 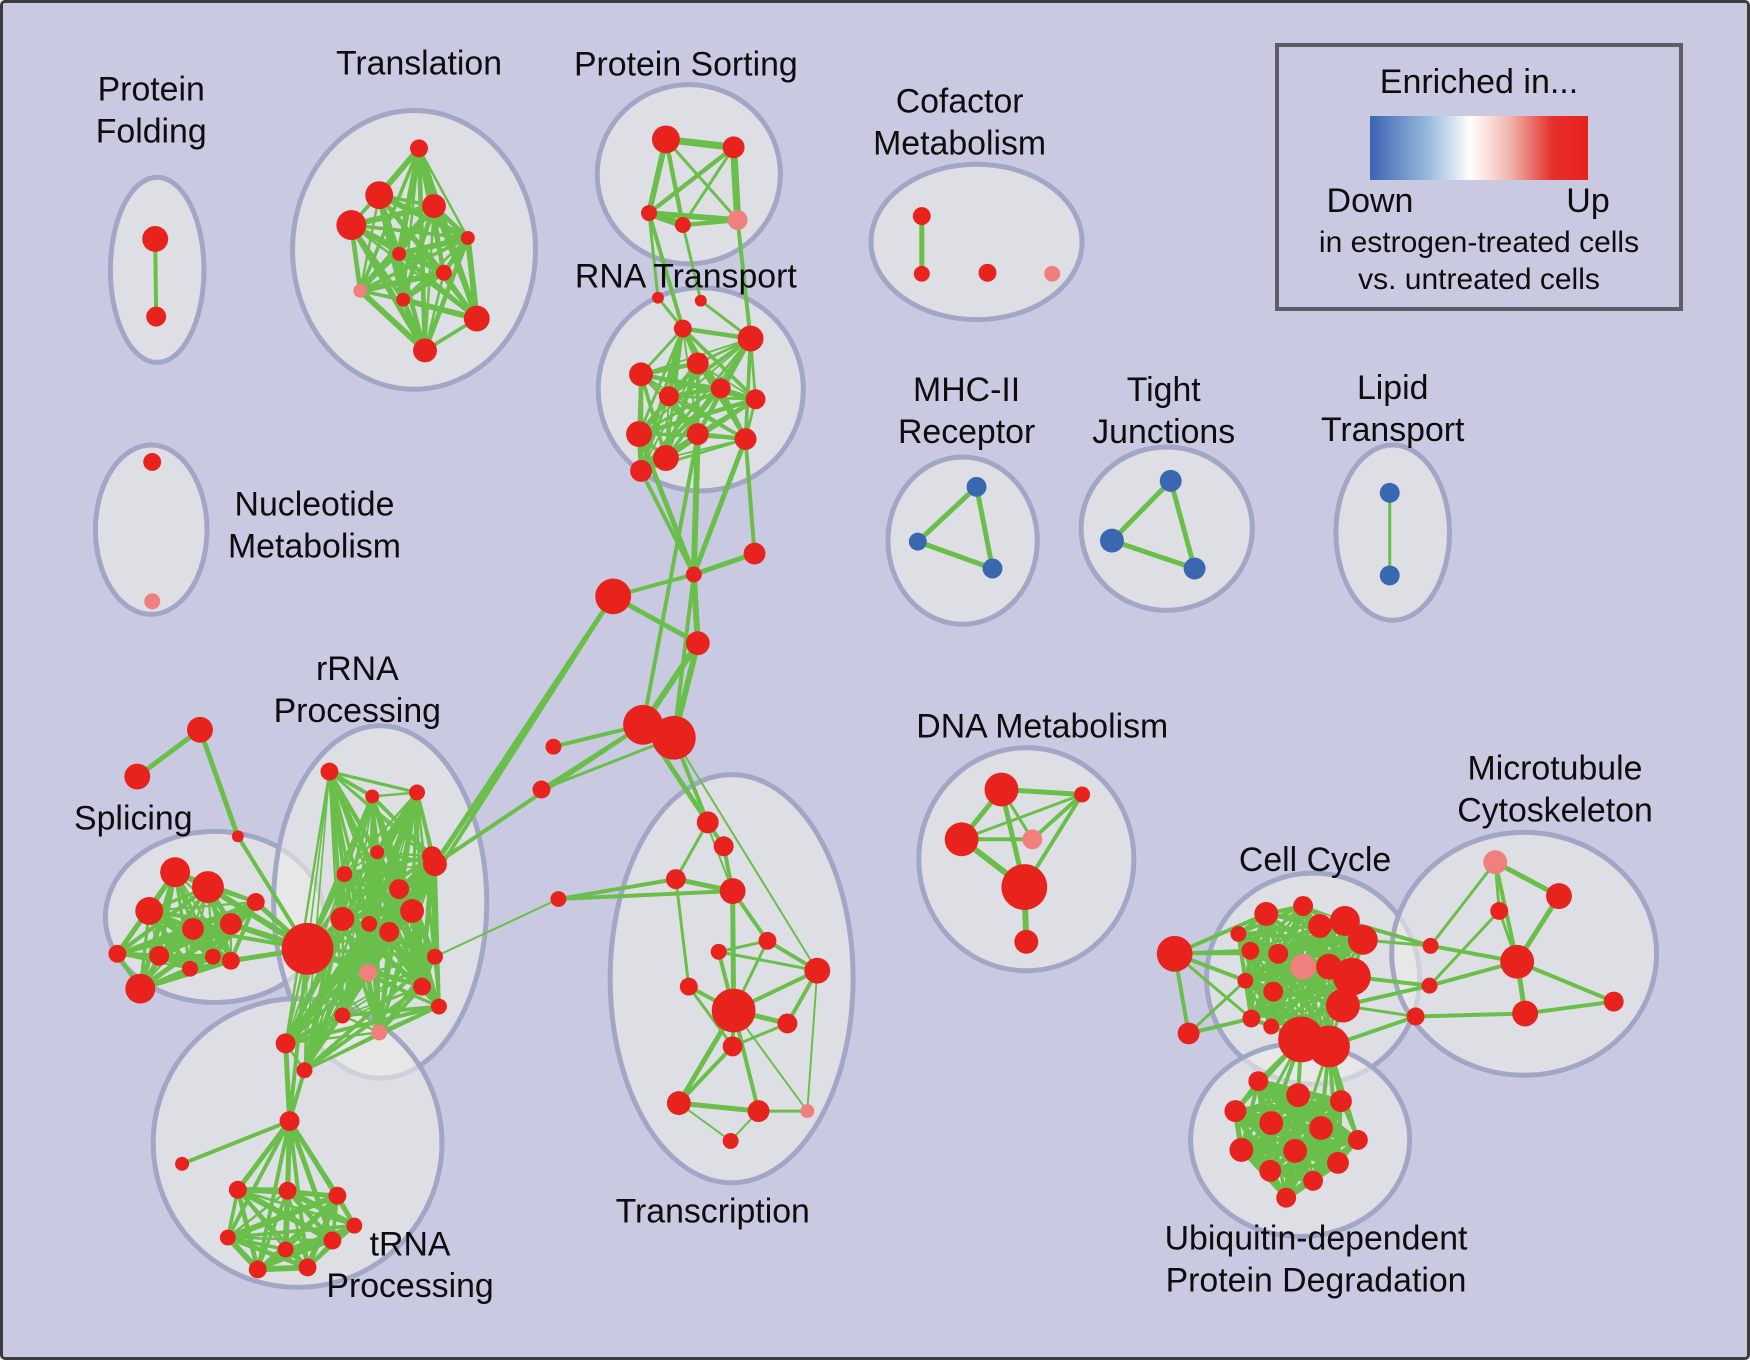 What do you see at coordinates (947, 514) in the screenshot?
I see `mhc-ii-receptor-edge` at bounding box center [947, 514].